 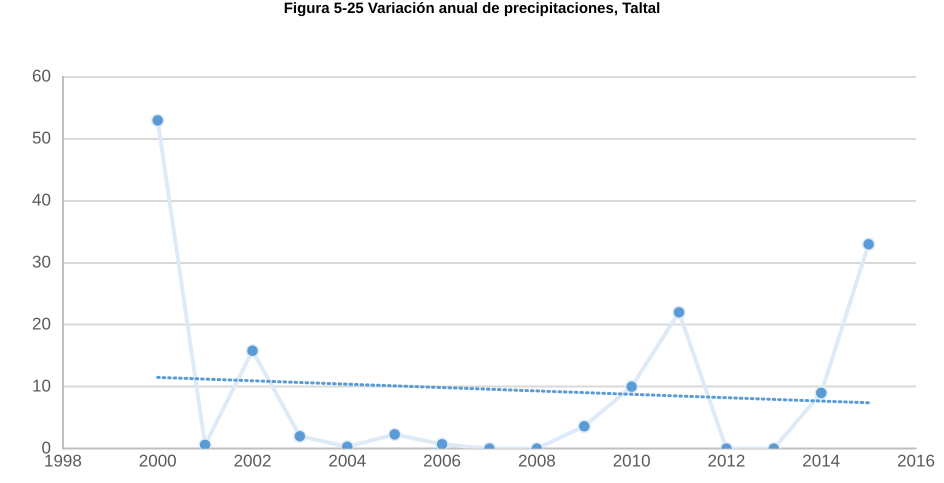 I want to click on y-tick-label: 40, so click(x=41, y=200).